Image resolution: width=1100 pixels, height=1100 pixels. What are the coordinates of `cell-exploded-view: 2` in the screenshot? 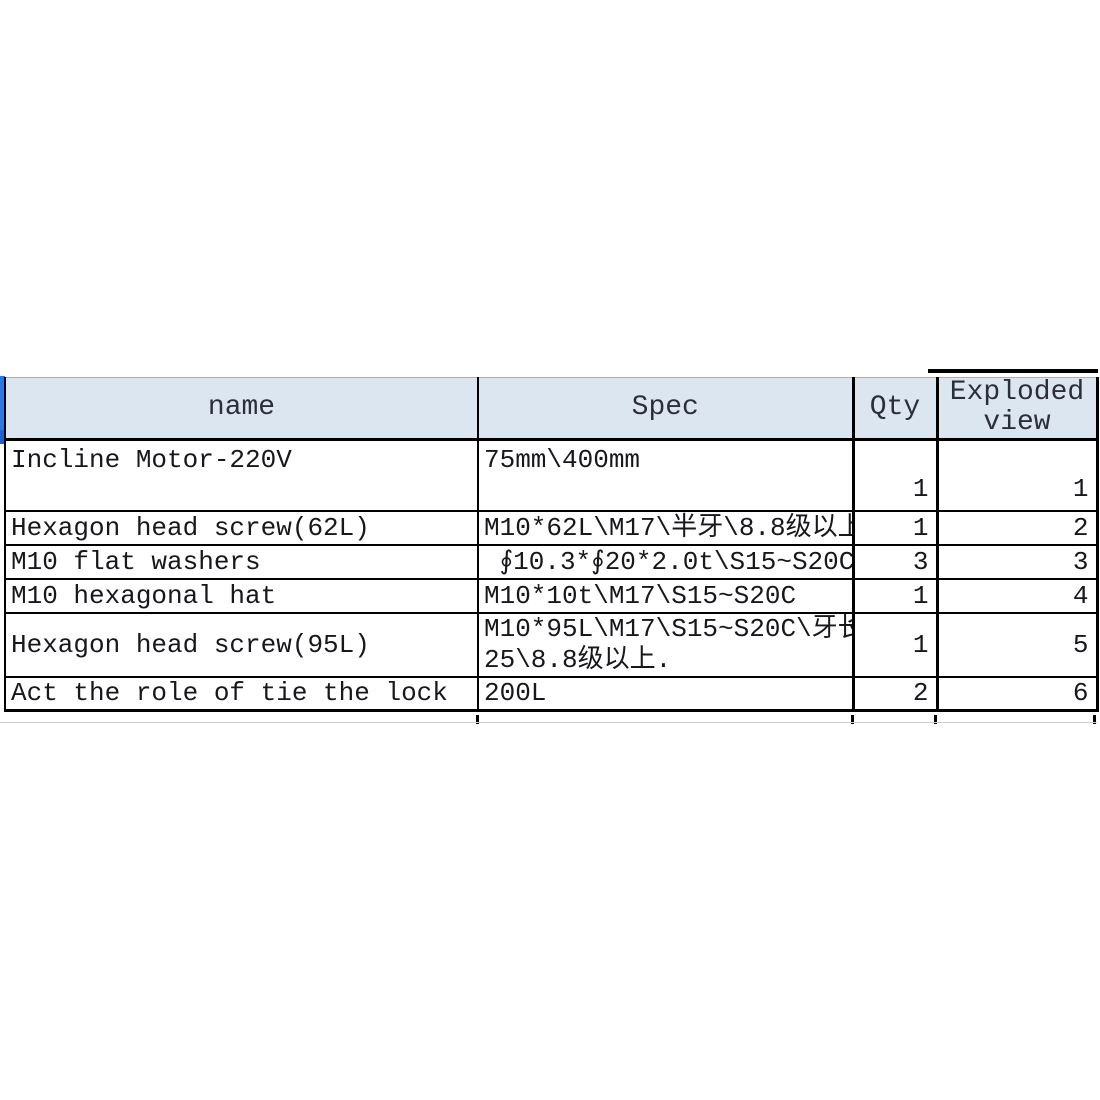 It's located at (1017, 528).